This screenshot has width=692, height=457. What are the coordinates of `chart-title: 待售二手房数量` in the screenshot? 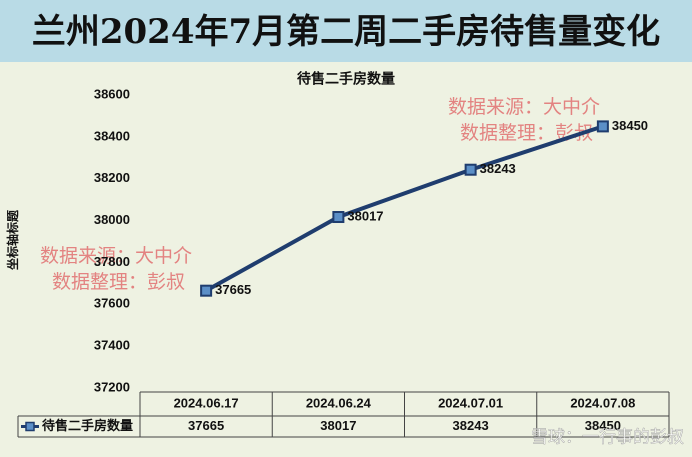 It's located at (346, 79).